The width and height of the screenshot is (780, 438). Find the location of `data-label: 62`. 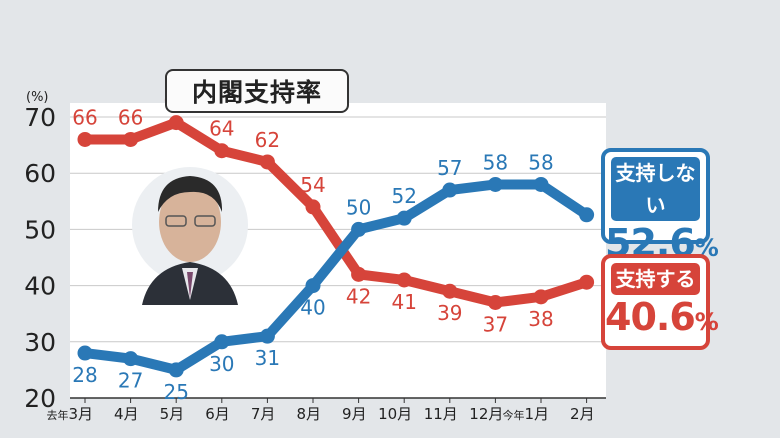

data-label: 62 is located at coordinates (267, 140).